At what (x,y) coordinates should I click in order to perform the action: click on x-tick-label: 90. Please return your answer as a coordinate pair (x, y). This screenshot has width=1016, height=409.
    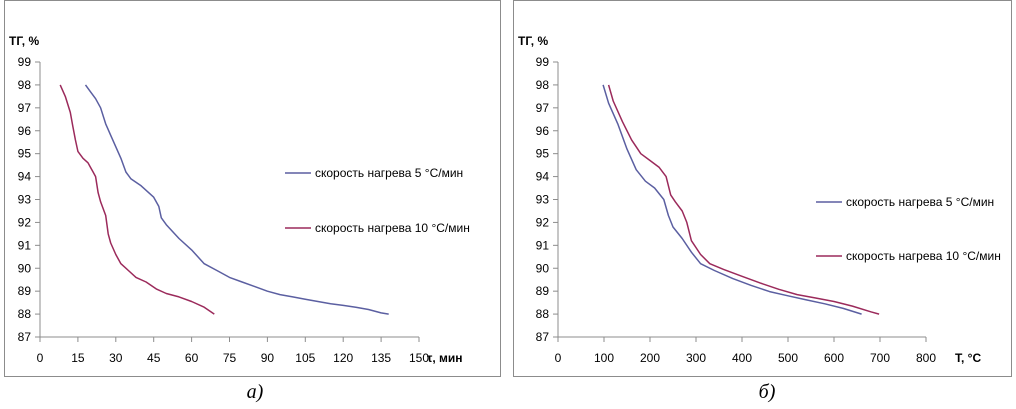
    Looking at the image, I should click on (268, 358).